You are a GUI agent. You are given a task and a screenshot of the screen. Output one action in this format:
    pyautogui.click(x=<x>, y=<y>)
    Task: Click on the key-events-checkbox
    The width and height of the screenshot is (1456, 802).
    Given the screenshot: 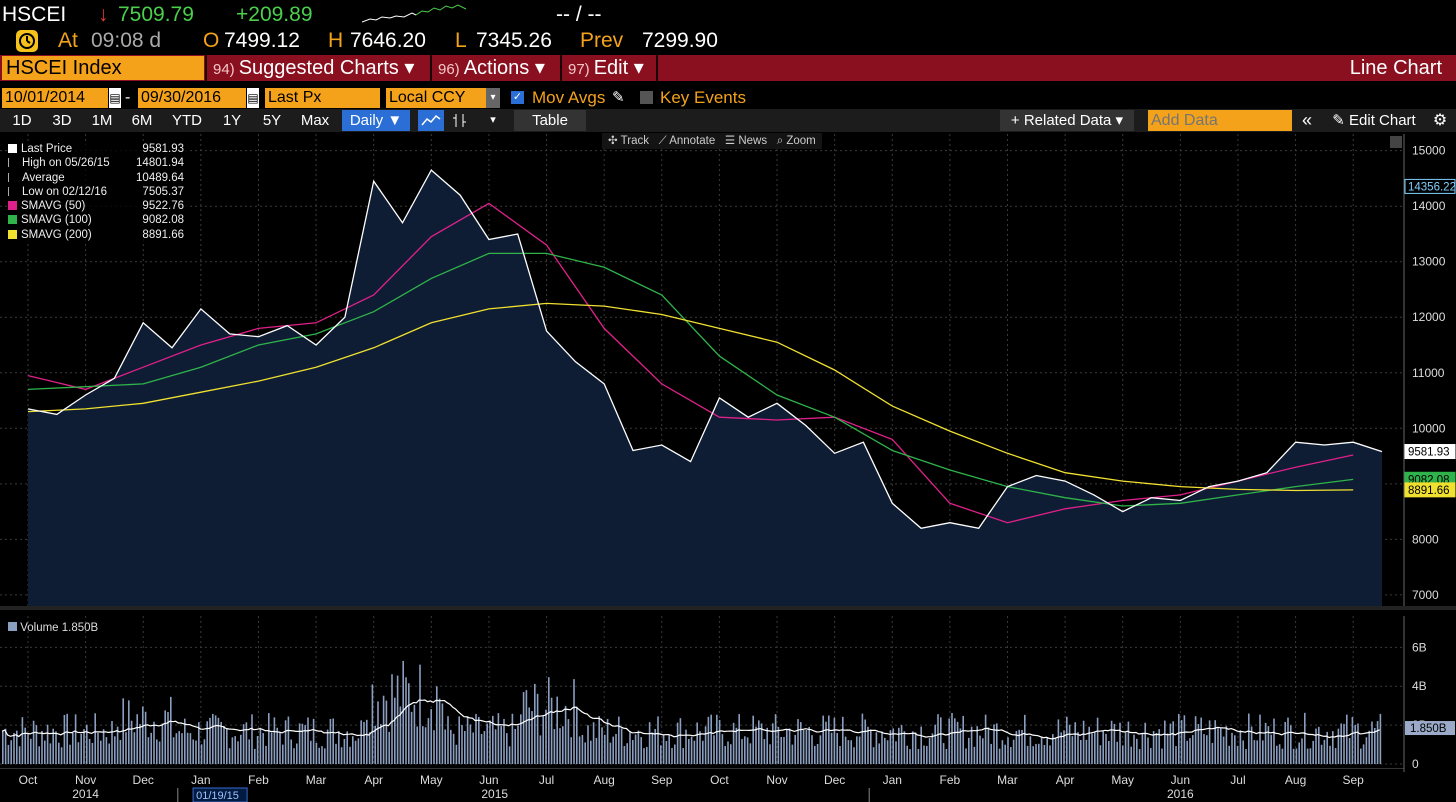 What is the action you would take?
    pyautogui.click(x=646, y=97)
    